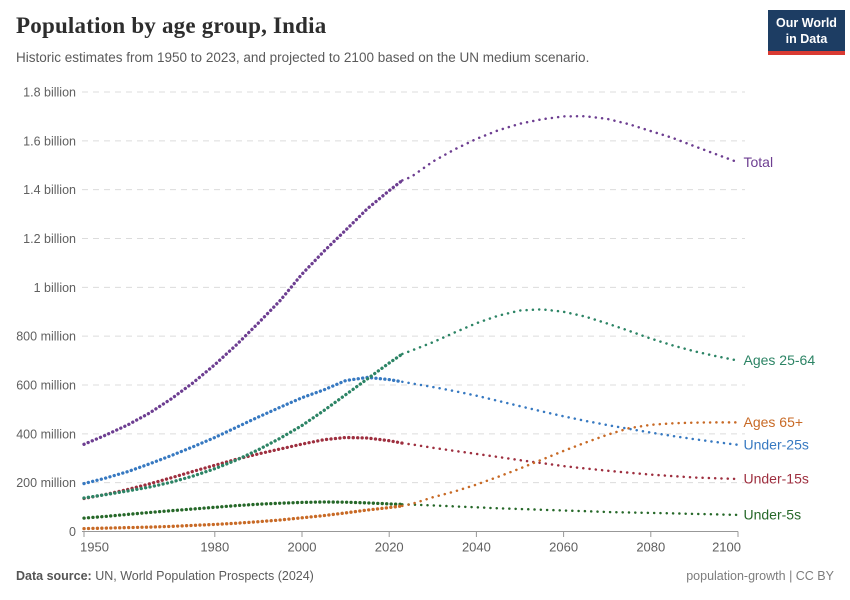 The height and width of the screenshot is (600, 850). What do you see at coordinates (72, 532) in the screenshot?
I see `y-tick-label: 0` at bounding box center [72, 532].